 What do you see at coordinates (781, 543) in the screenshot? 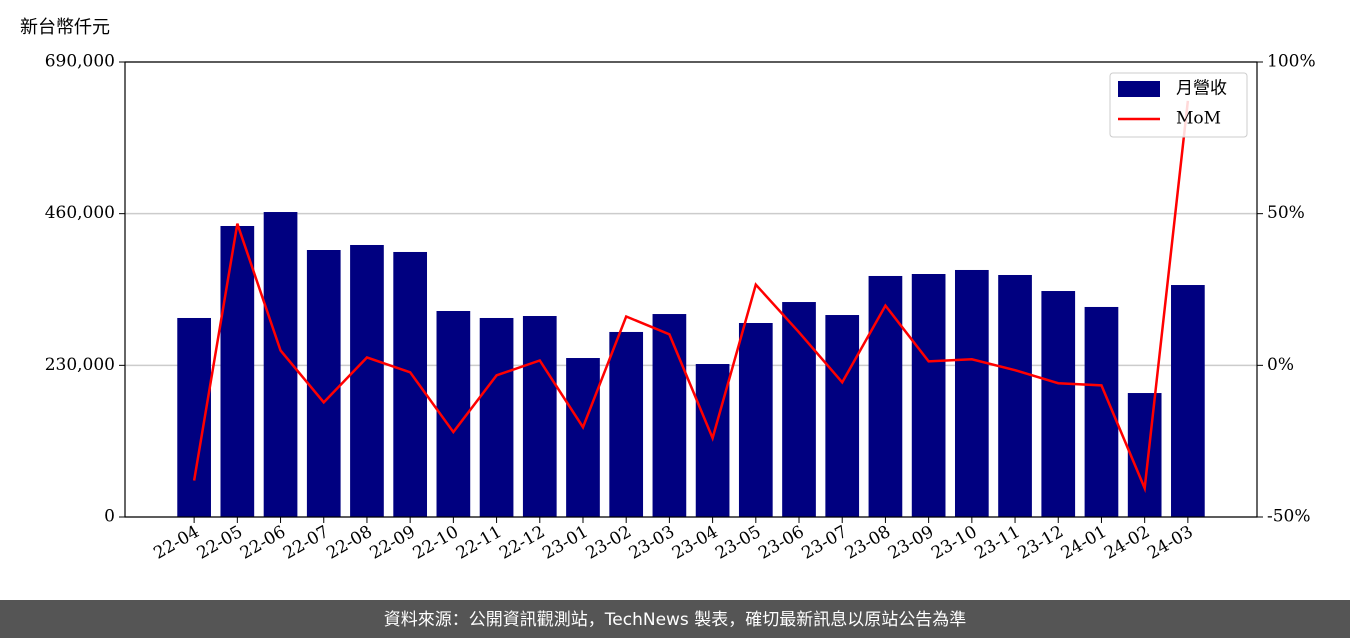
I see `x-tick-label: 23-06` at bounding box center [781, 543].